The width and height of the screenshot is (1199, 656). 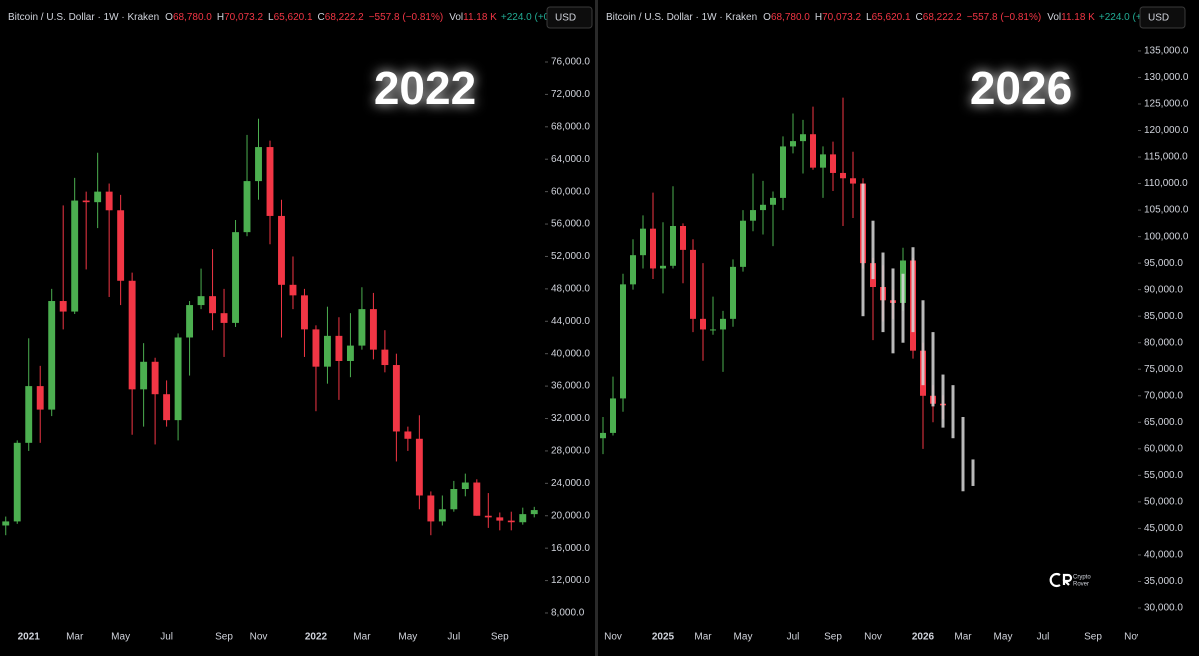 What do you see at coordinates (1166, 210) in the screenshot?
I see `y-tick-label: 105,000.0` at bounding box center [1166, 210].